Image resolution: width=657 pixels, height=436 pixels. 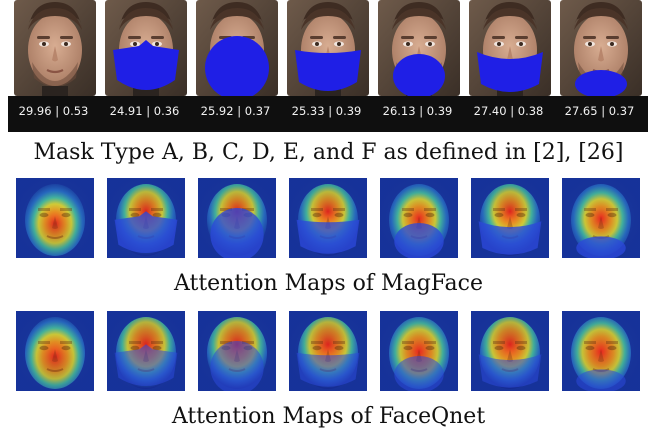 What do you see at coordinates (235, 111) in the screenshot?
I see `score-label: 25.92 | 0.37` at bounding box center [235, 111].